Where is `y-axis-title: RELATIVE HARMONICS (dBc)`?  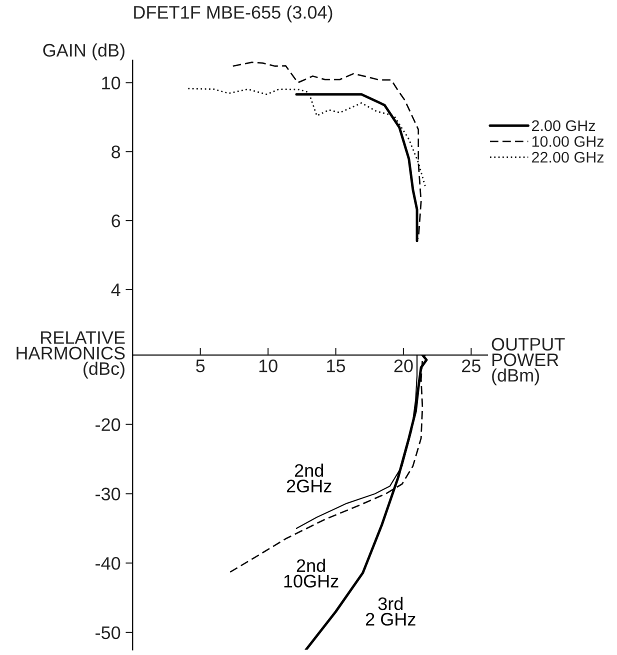 y-axis-title: RELATIVE HARMONICS (dBc) is located at coordinates (70, 355).